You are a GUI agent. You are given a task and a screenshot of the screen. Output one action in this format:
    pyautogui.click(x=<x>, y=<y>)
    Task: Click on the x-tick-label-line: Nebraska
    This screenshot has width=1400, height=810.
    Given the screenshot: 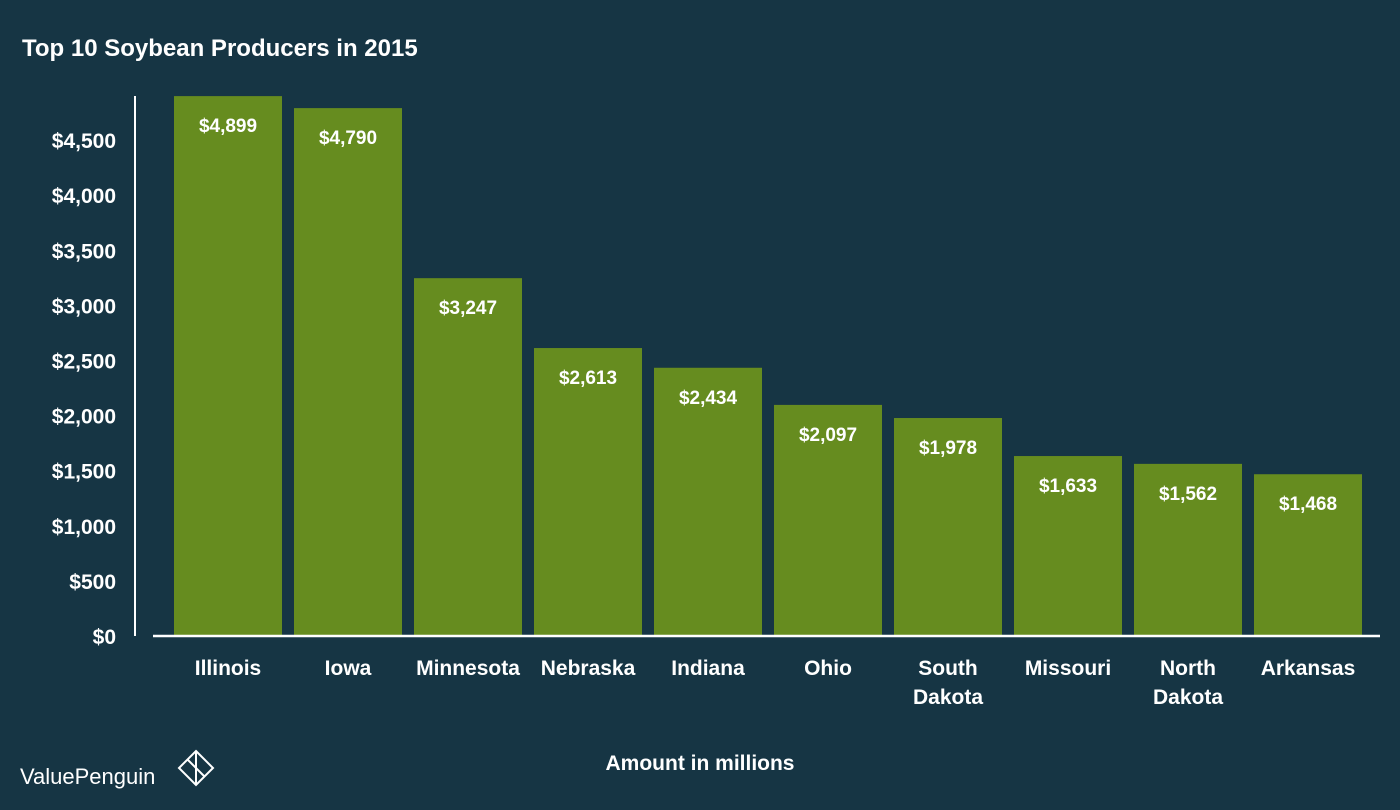 What is the action you would take?
    pyautogui.click(x=588, y=668)
    